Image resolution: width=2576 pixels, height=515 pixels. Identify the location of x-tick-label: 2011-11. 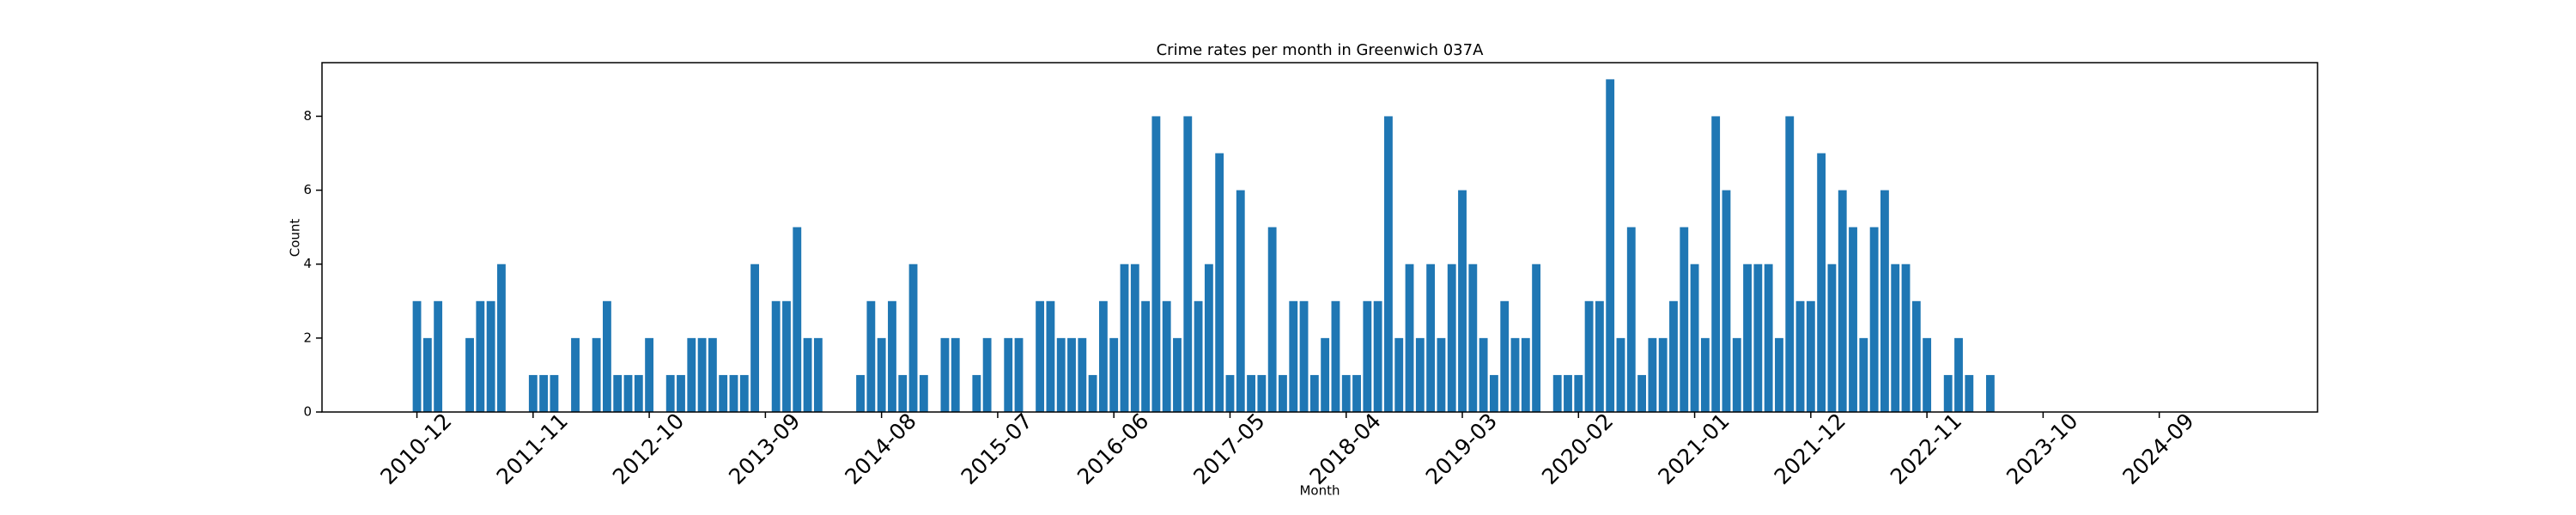
(532, 449).